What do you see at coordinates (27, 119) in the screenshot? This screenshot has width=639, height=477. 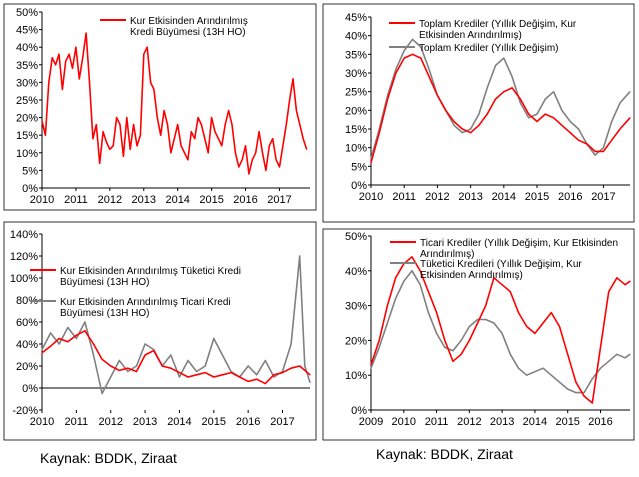 I see `y-tick-label: 20%` at bounding box center [27, 119].